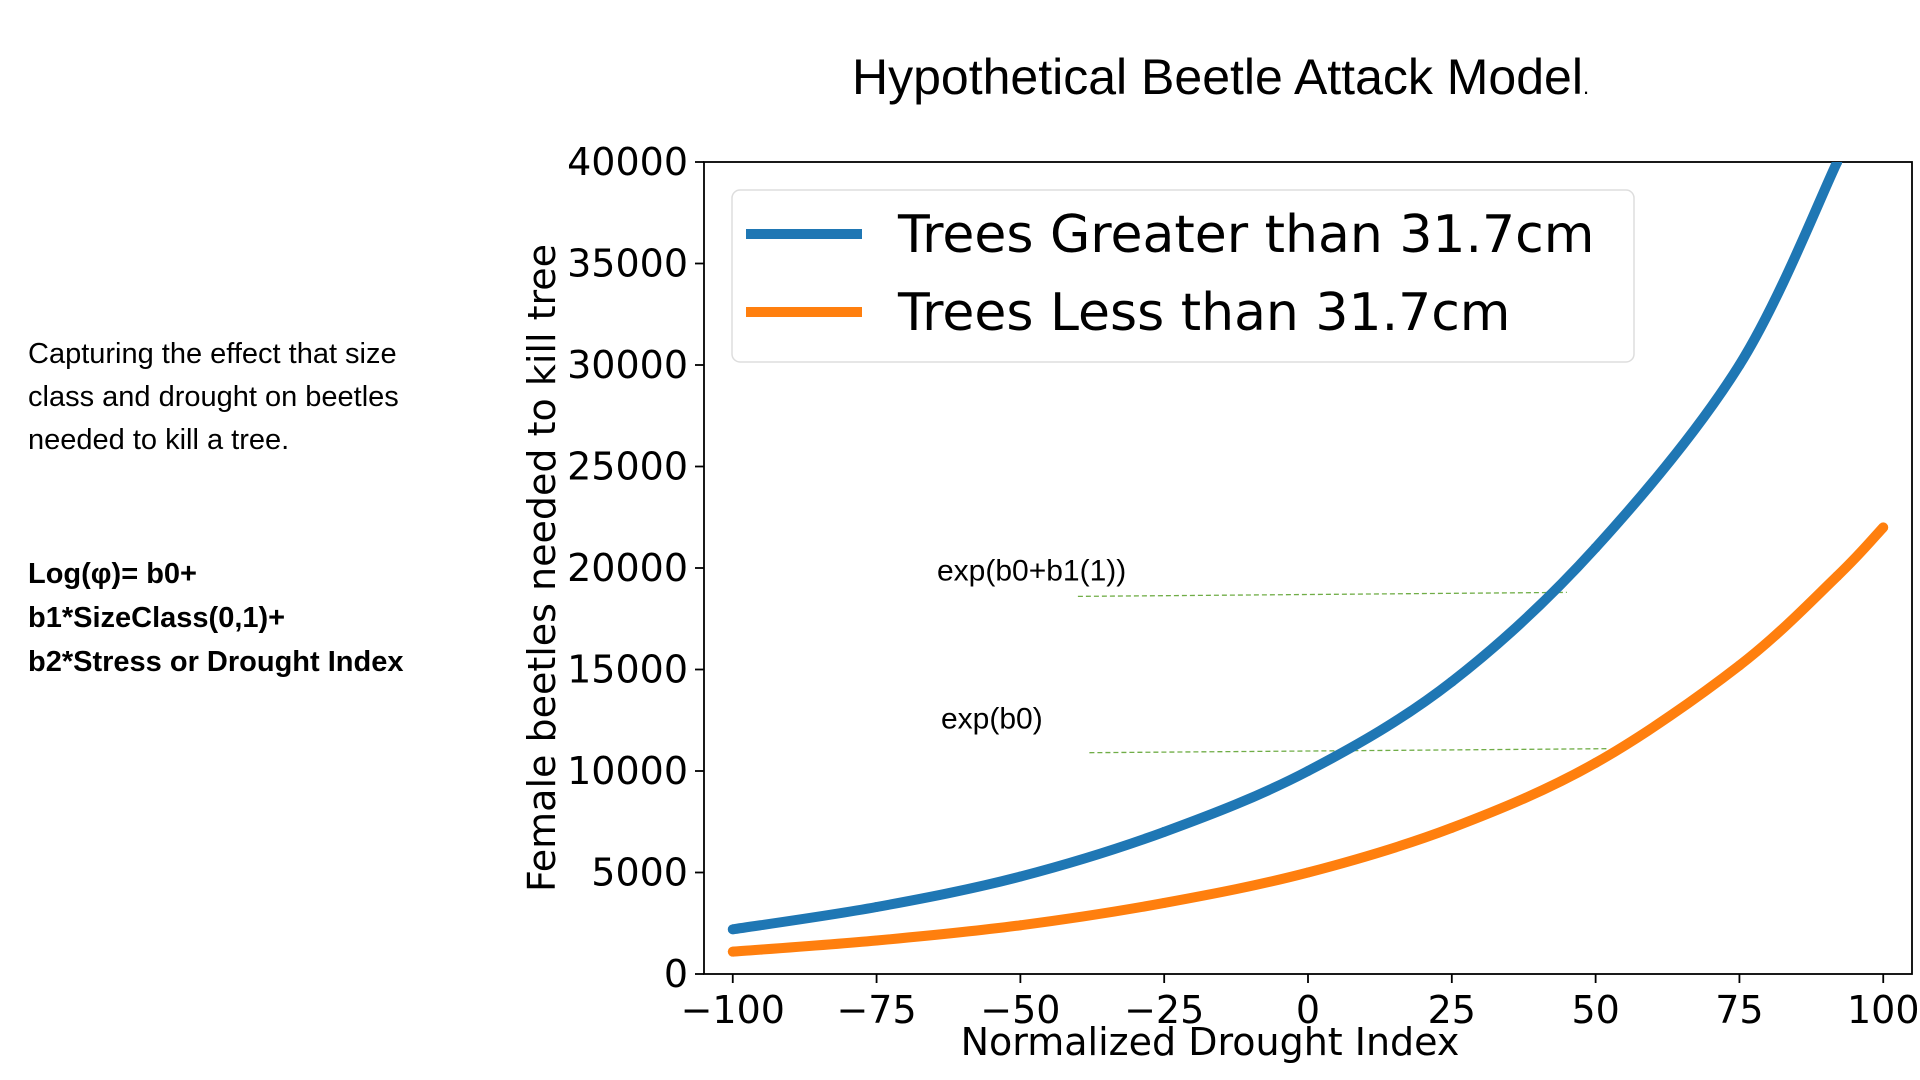 The height and width of the screenshot is (1080, 1920). I want to click on formula-line-1: Log(φ)= b0+, so click(112, 574).